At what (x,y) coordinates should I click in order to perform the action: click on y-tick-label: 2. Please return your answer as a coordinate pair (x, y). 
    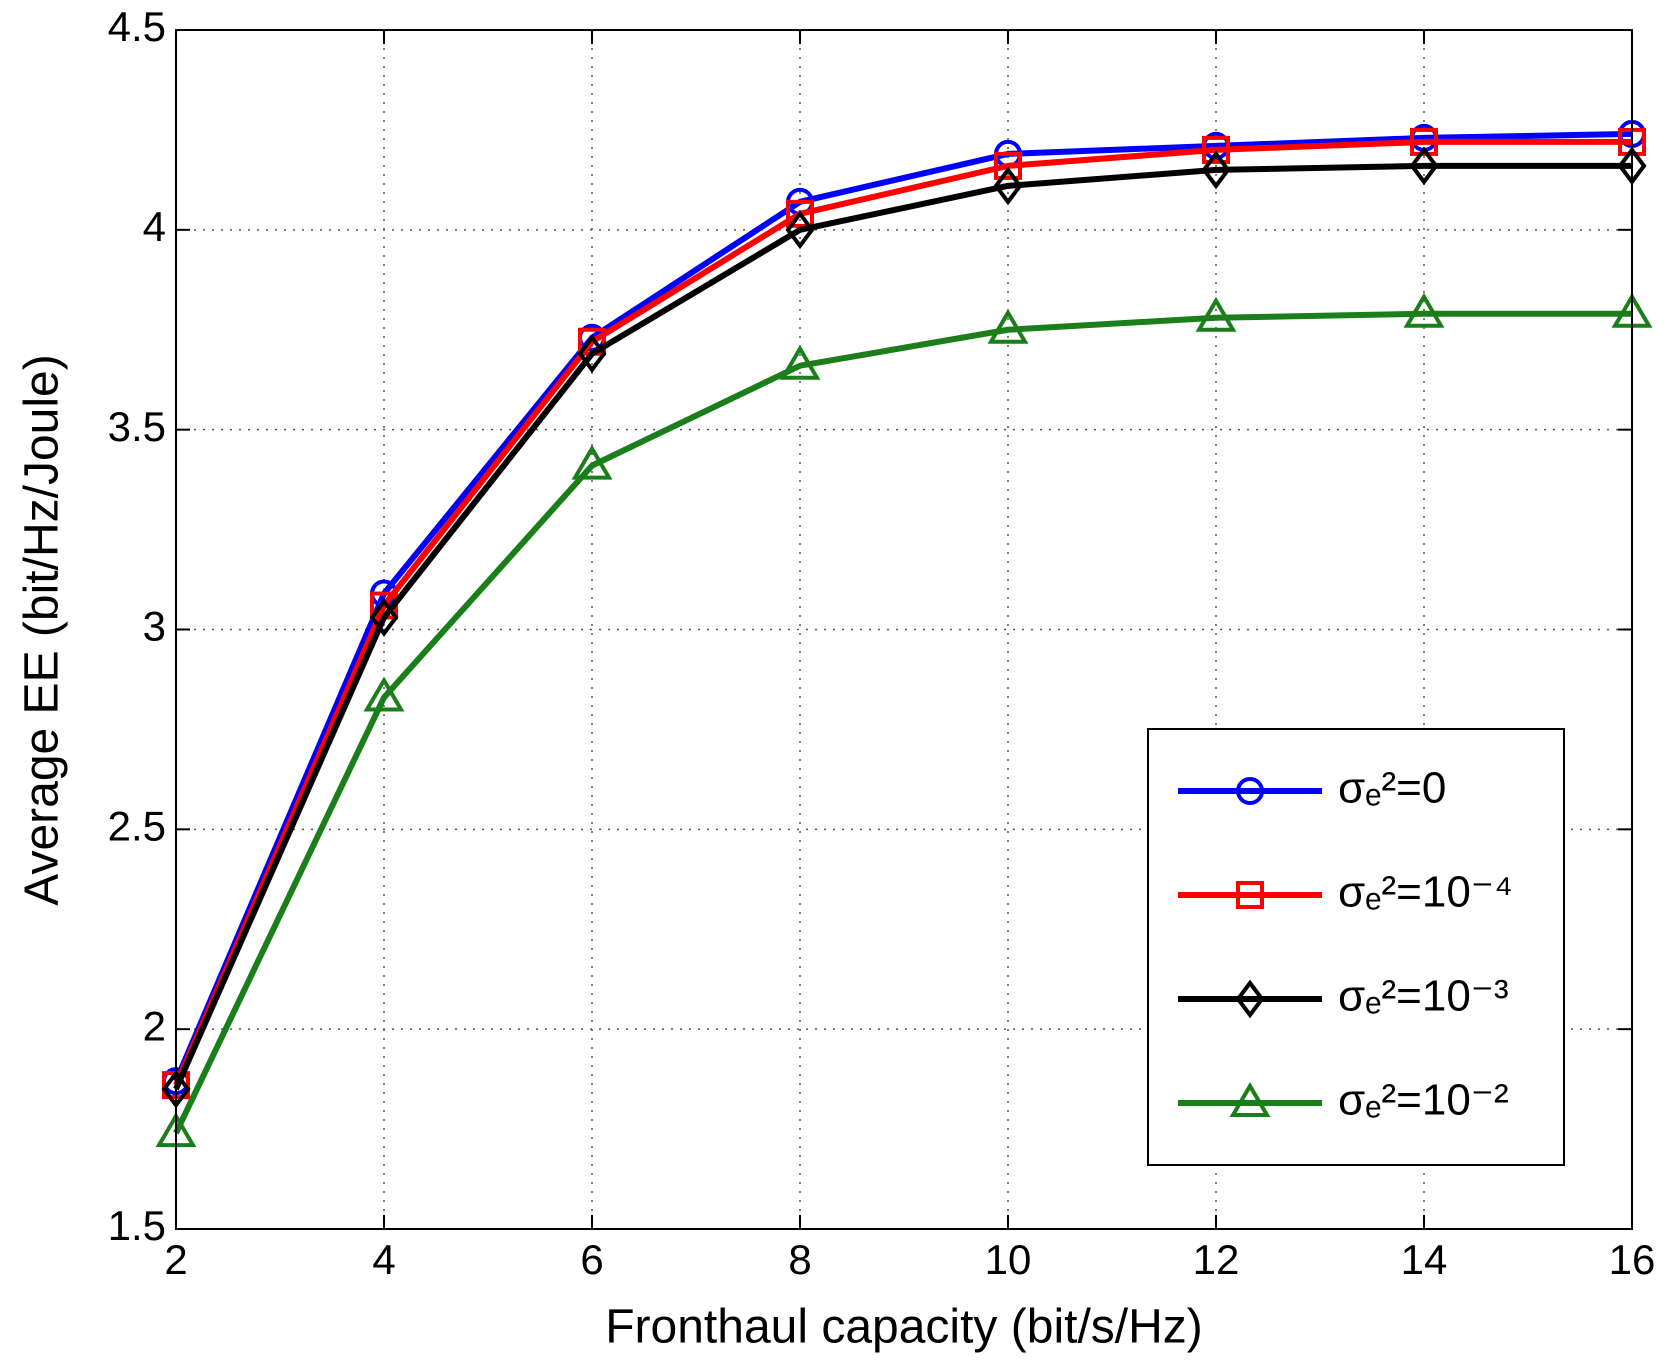
    Looking at the image, I should click on (154, 1025).